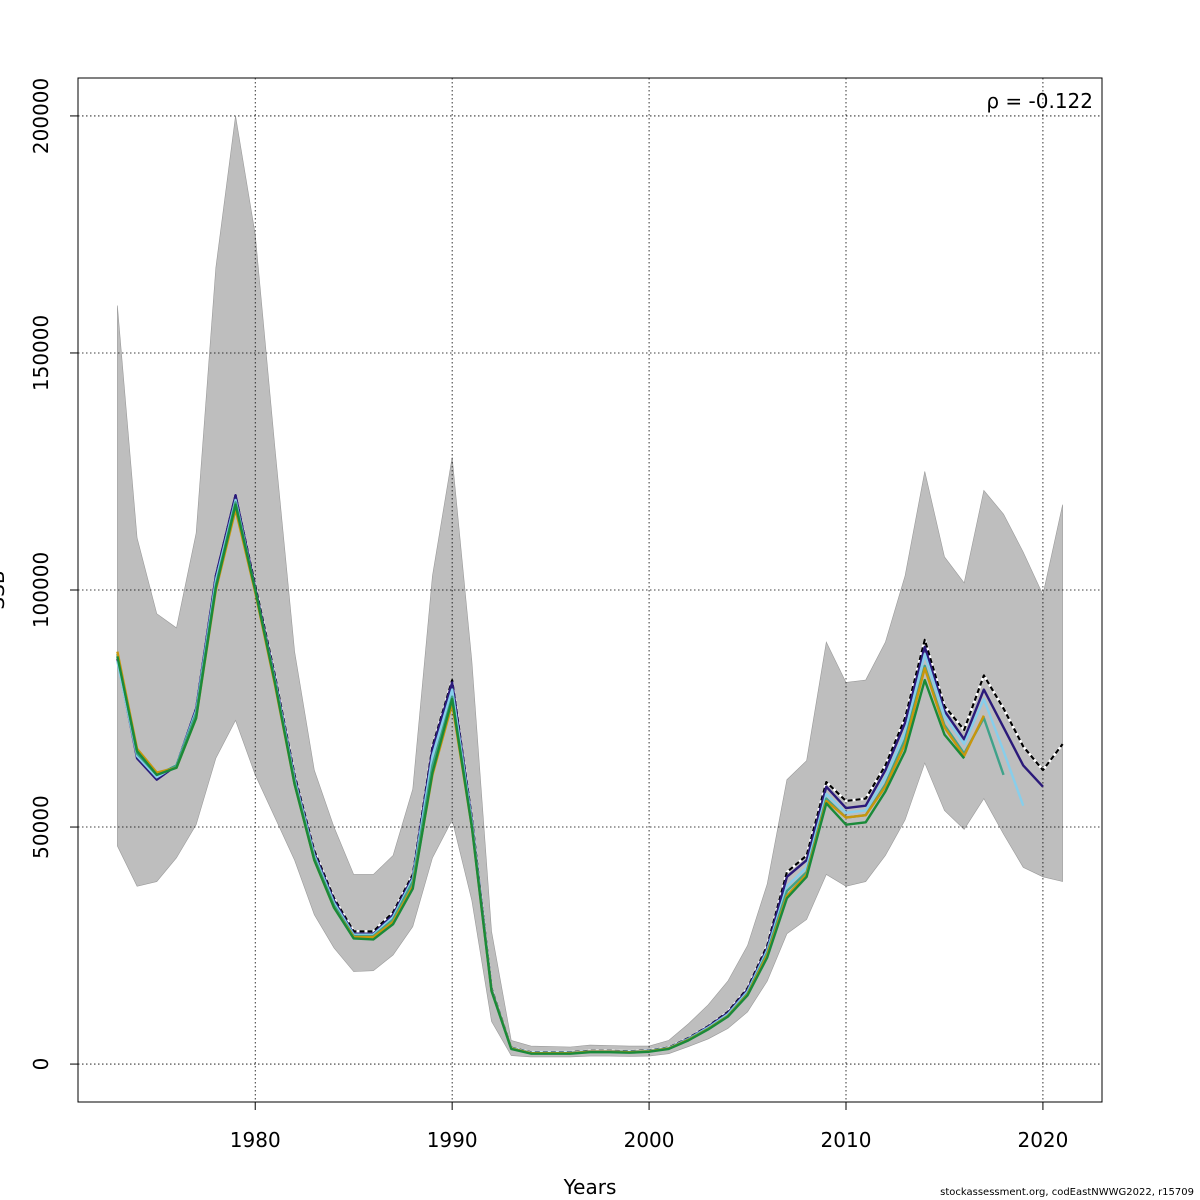 This screenshot has width=1200, height=1200. Describe the element at coordinates (649, 1140) in the screenshot. I see `x-tick-label-2000: 2000` at that location.